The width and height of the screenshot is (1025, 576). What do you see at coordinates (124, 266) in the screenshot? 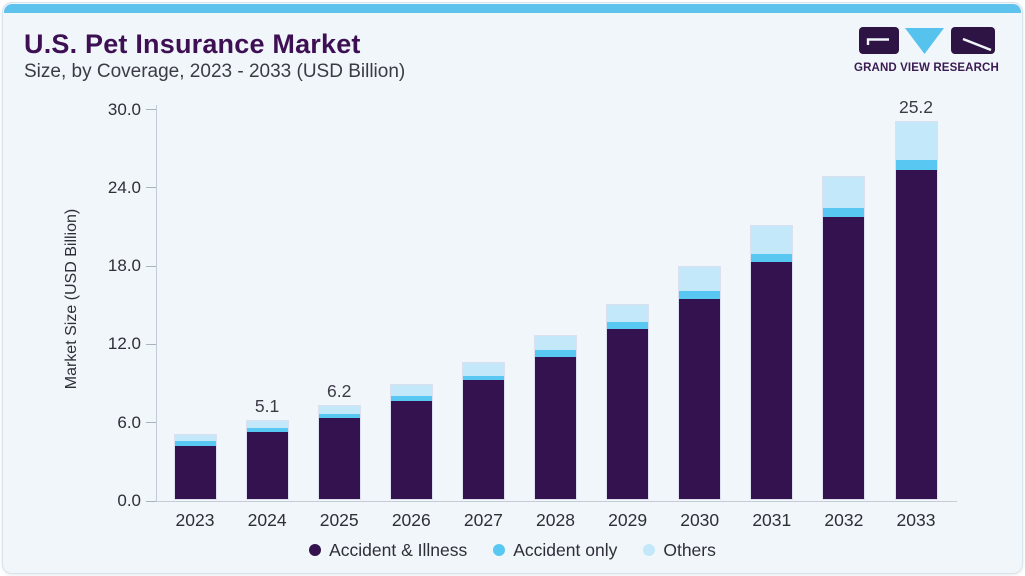
I see `y-tick-label-18.0: 18.0` at bounding box center [124, 266].